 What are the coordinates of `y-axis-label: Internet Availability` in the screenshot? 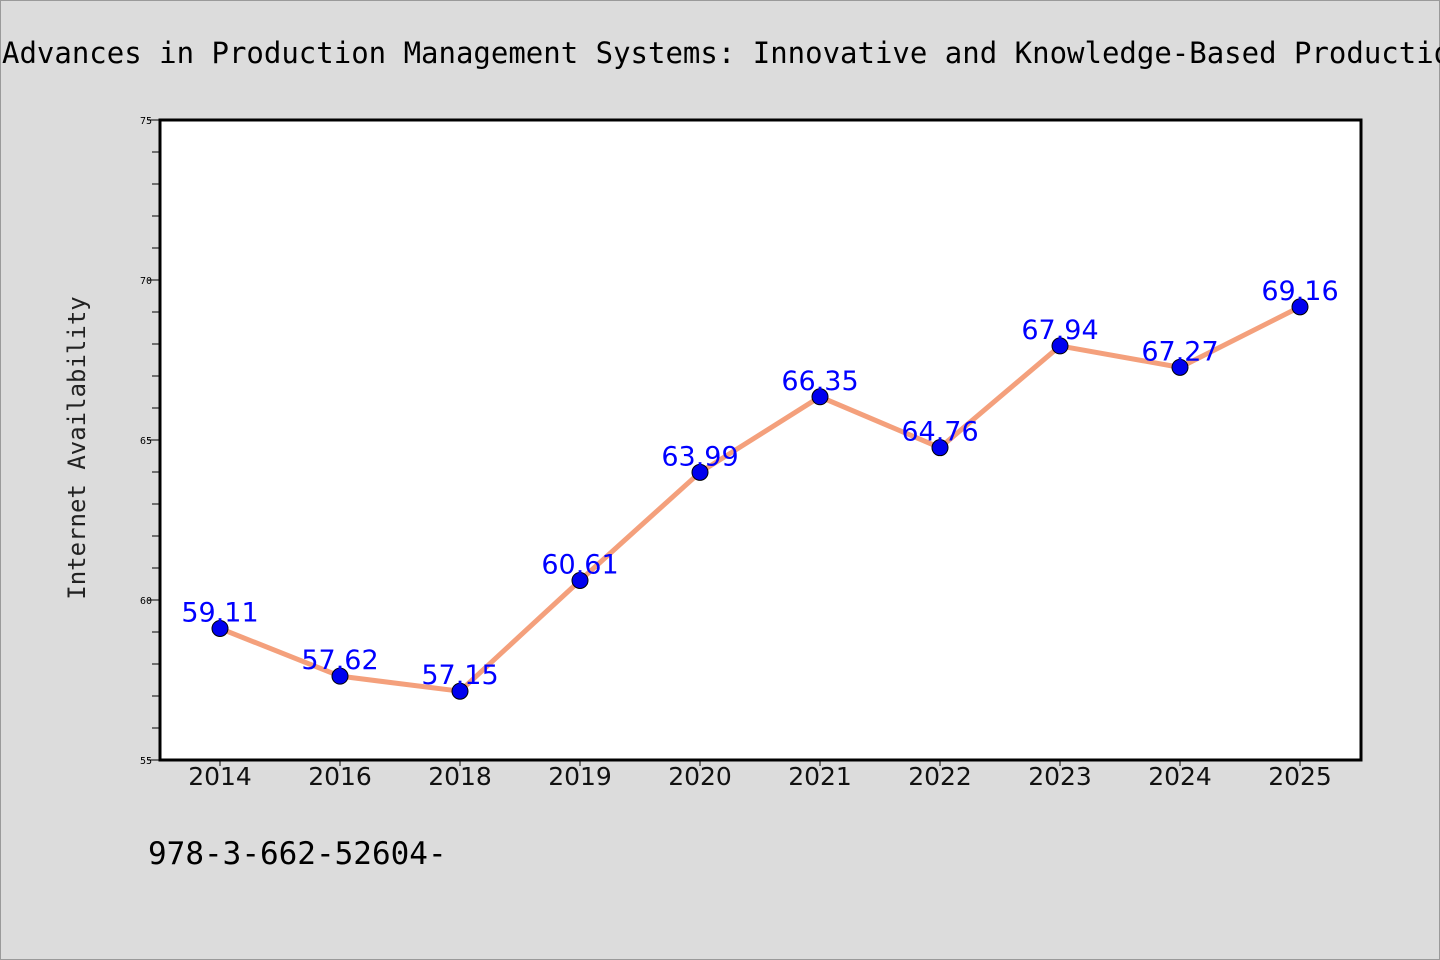 It's located at (77, 447).